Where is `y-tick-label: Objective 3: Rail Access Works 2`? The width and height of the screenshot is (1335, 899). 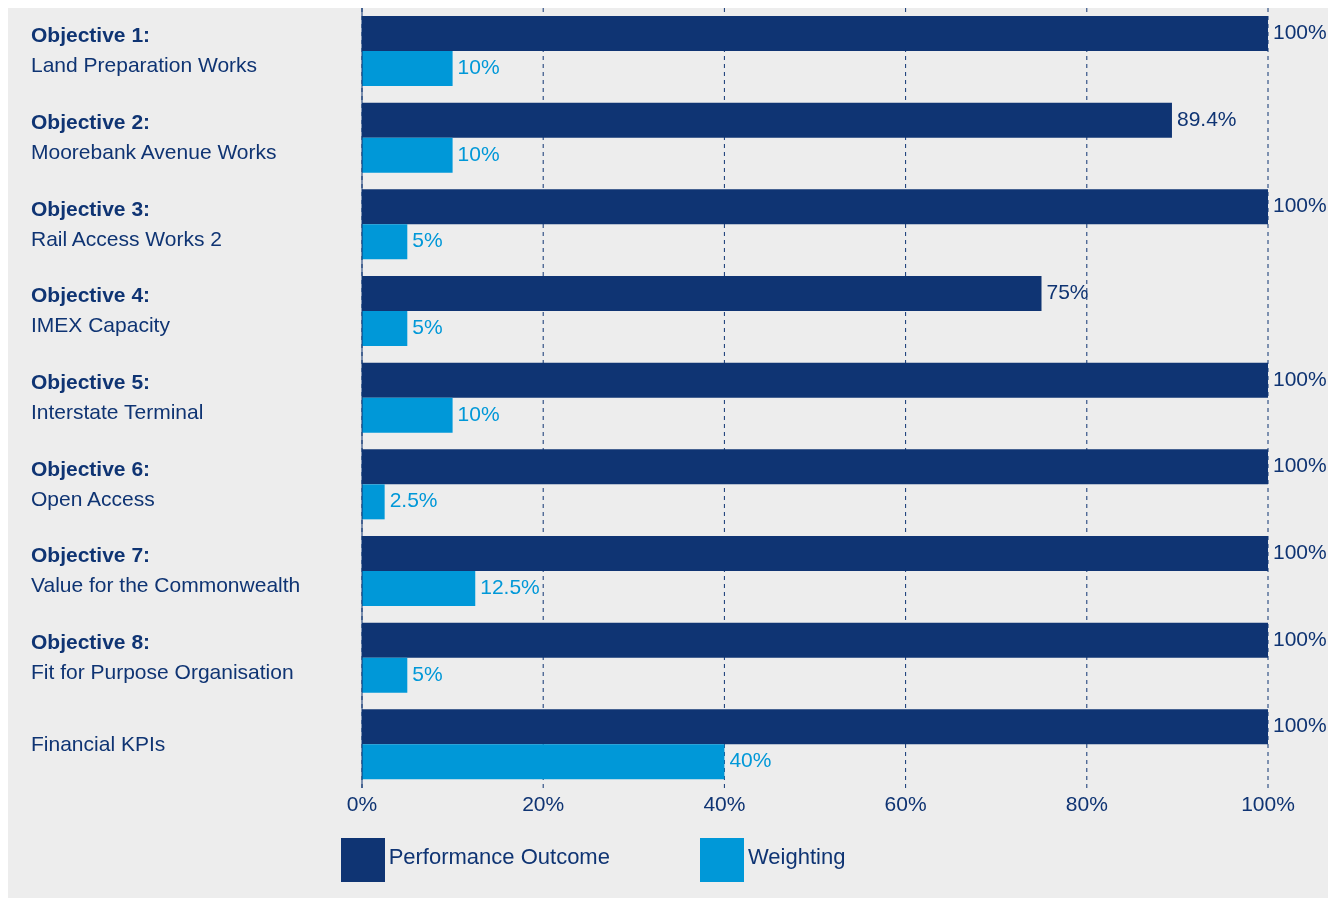 y-tick-label: Objective 3: Rail Access Works 2 is located at coordinates (126, 223).